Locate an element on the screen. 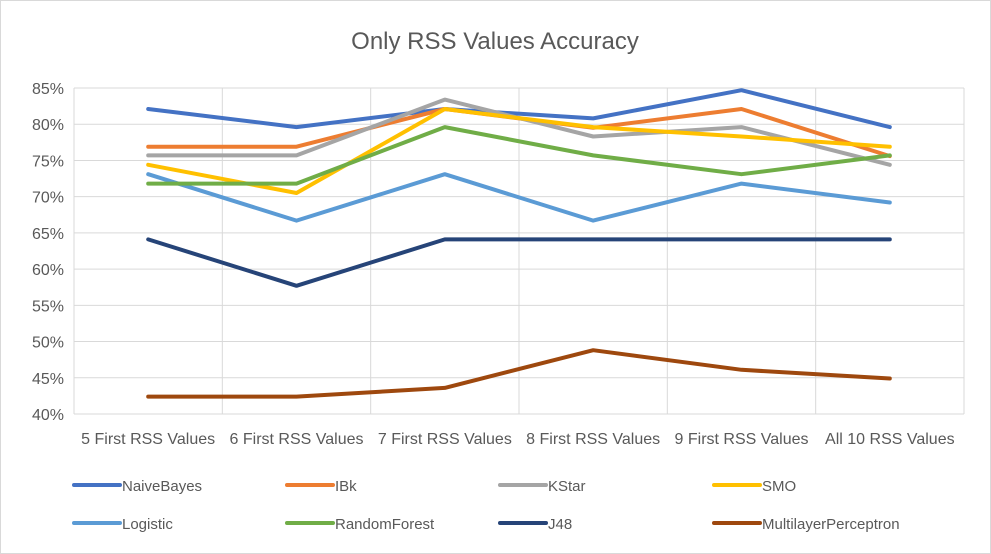 The width and height of the screenshot is (991, 554). y-tick-label: 60% is located at coordinates (48, 270).